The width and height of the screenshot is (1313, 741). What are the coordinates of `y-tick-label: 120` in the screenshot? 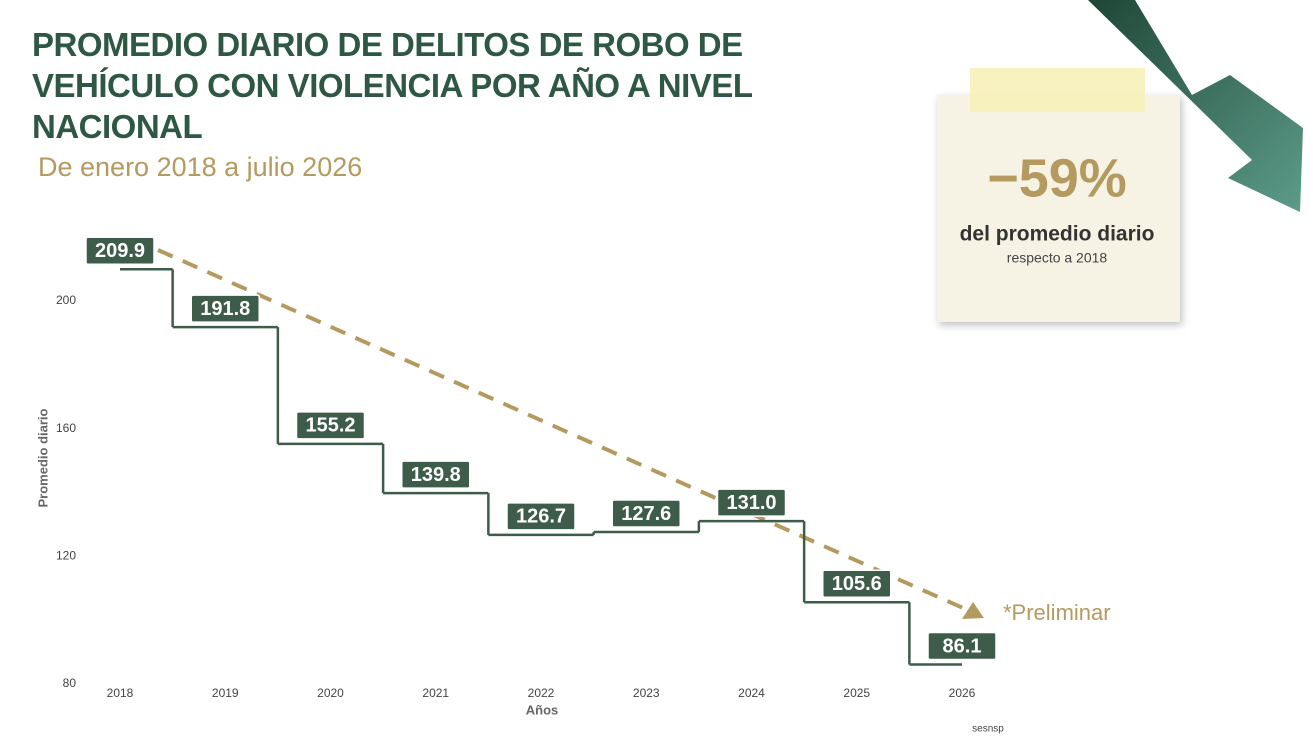 It's located at (66, 555).